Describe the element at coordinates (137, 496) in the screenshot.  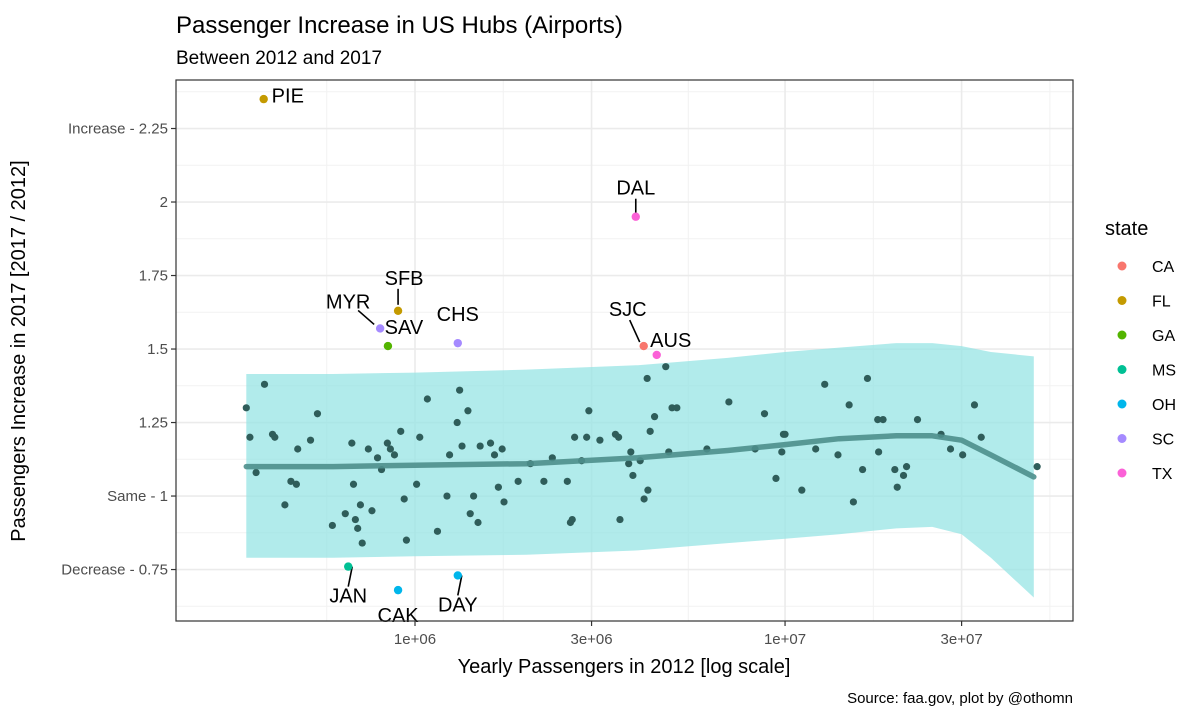
I see `y-tick-label: Same - 1` at that location.